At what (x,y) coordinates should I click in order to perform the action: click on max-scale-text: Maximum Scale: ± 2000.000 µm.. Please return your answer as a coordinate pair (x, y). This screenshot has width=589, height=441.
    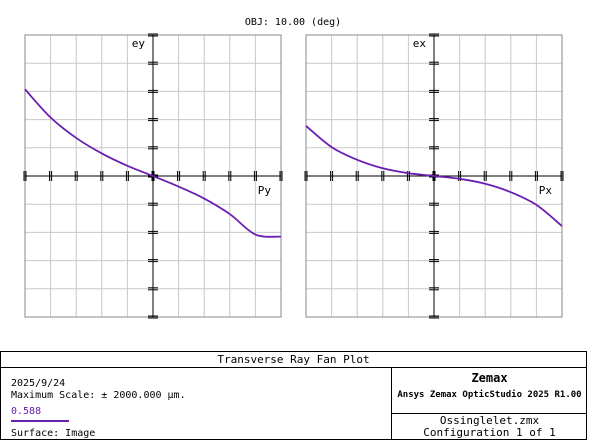
    Looking at the image, I should click on (98, 395).